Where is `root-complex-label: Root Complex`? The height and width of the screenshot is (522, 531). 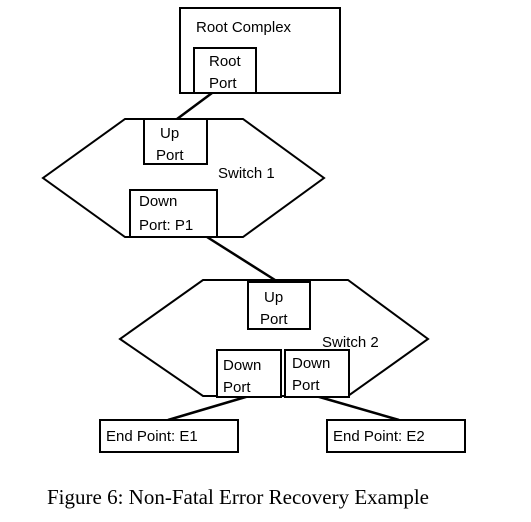 root-complex-label: Root Complex is located at coordinates (244, 27).